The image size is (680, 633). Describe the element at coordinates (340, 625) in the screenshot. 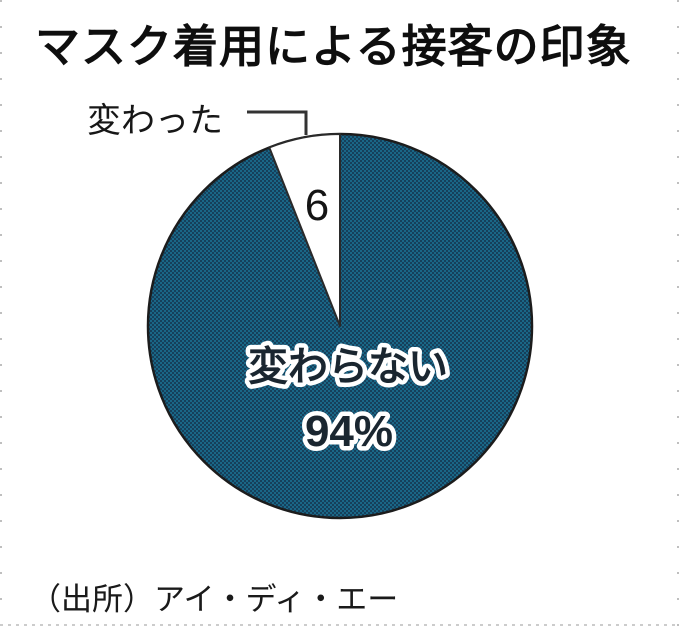

I see `dotted-border-bottom` at that location.